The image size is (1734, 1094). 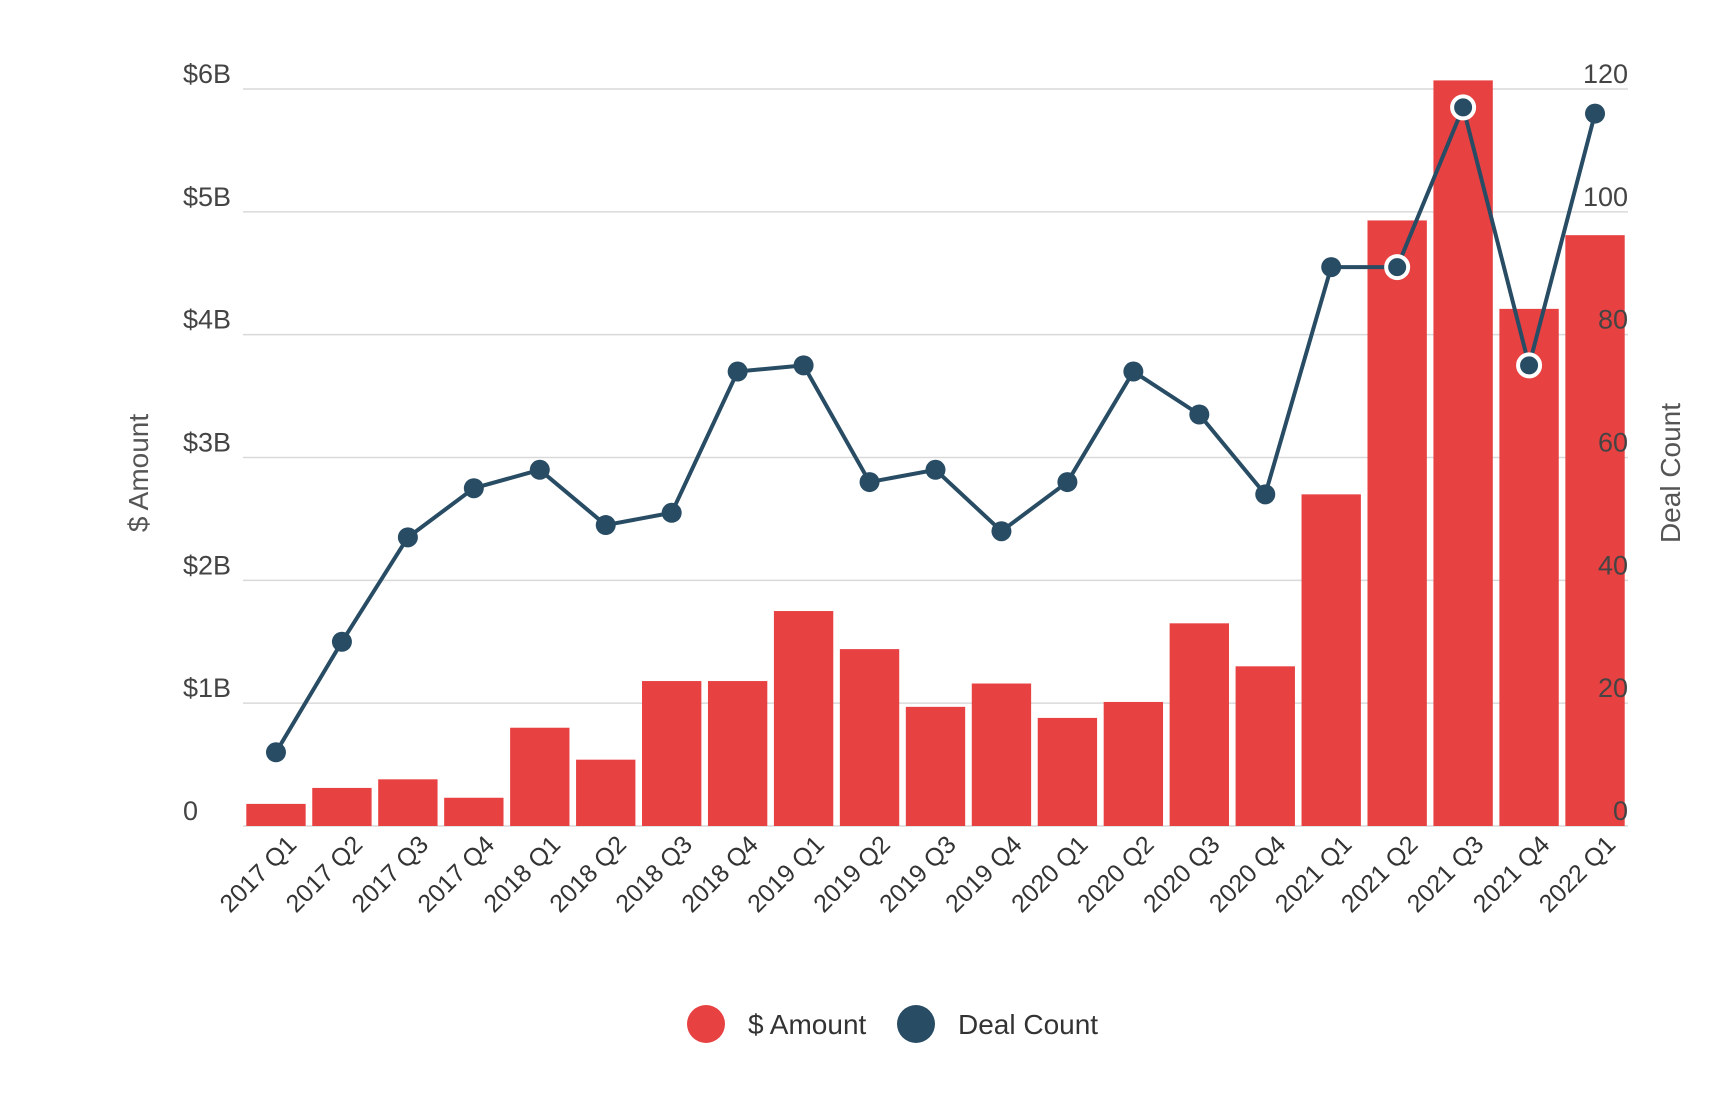 I want to click on y-tick-label: $6B, so click(x=207, y=74).